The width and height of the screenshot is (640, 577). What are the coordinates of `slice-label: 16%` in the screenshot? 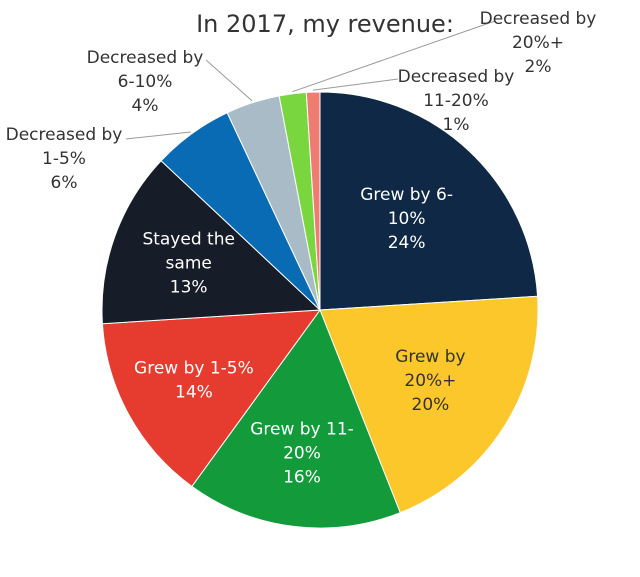 It's located at (302, 478).